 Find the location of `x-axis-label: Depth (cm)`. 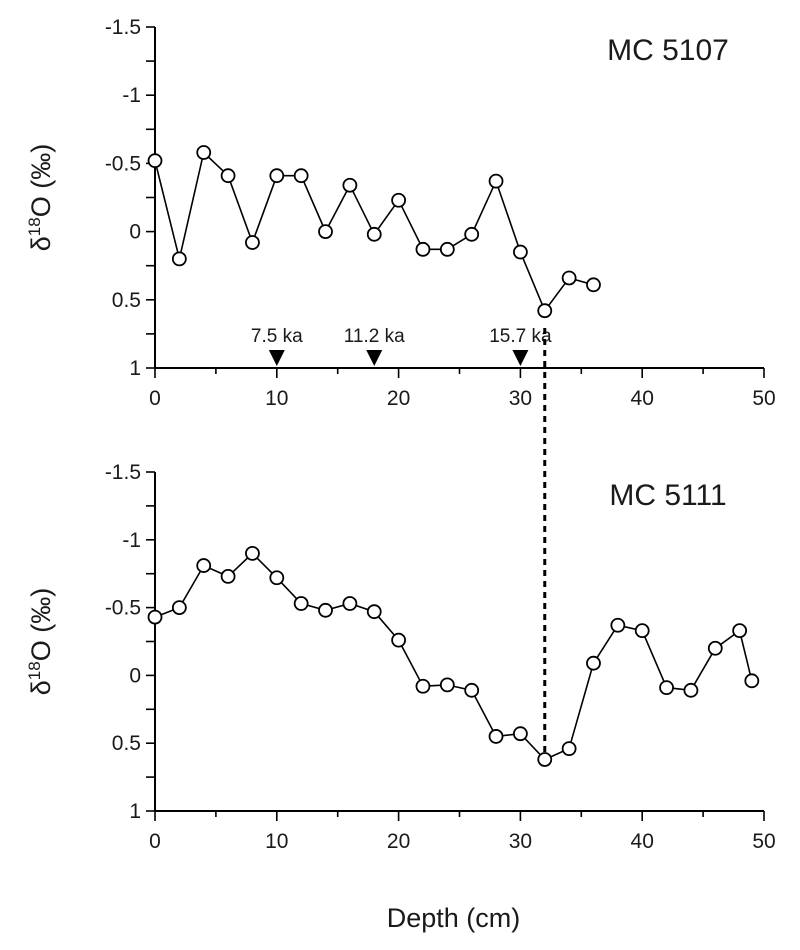

x-axis-label: Depth (cm) is located at coordinates (454, 918).